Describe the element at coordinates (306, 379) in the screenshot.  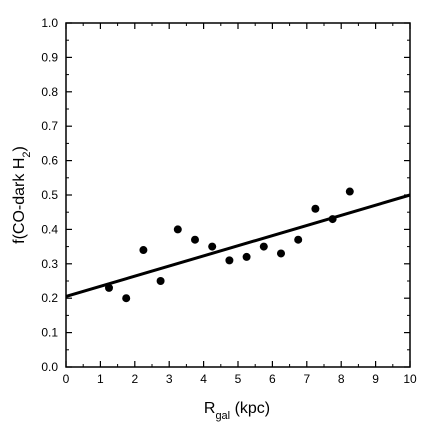
I see `x-tick-label: 7` at that location.